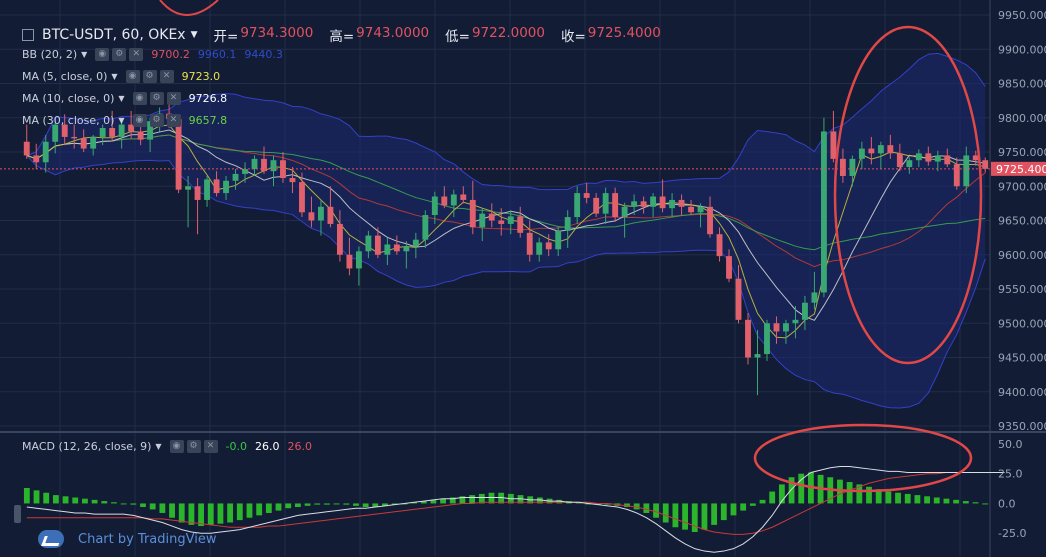 The width and height of the screenshot is (1046, 557). Describe the element at coordinates (50, 54) in the screenshot. I see `indicator-label: BB (20, 2)` at that location.